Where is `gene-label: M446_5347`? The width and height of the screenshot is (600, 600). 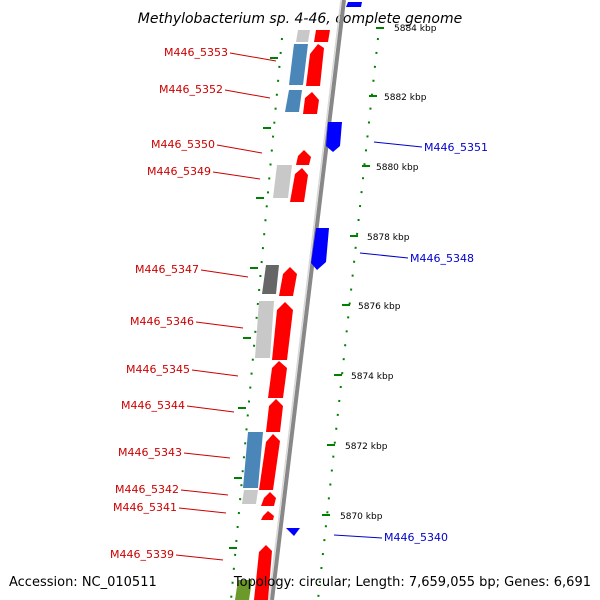
gene-label: M446_5347 is located at coordinates (167, 269).